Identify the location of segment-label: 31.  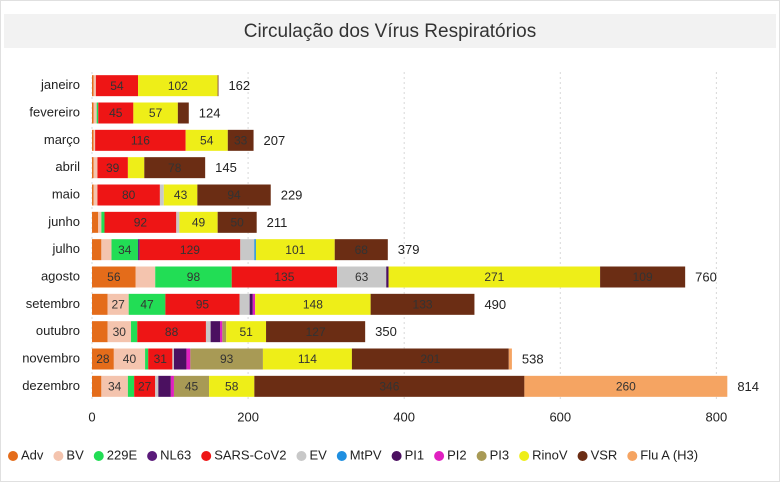
(161, 359).